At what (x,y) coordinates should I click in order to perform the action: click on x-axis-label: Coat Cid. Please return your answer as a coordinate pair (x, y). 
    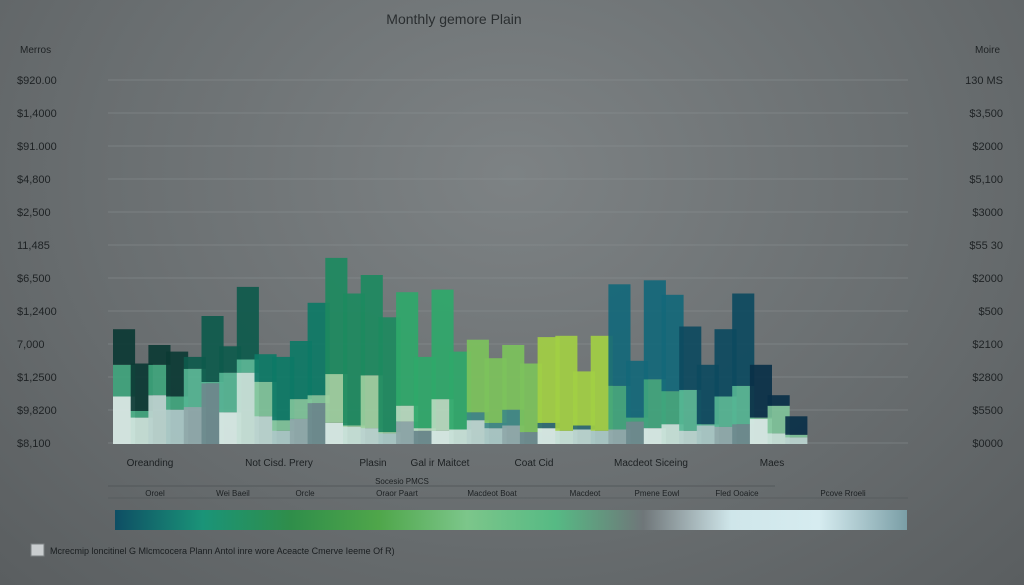
    Looking at the image, I should click on (534, 463).